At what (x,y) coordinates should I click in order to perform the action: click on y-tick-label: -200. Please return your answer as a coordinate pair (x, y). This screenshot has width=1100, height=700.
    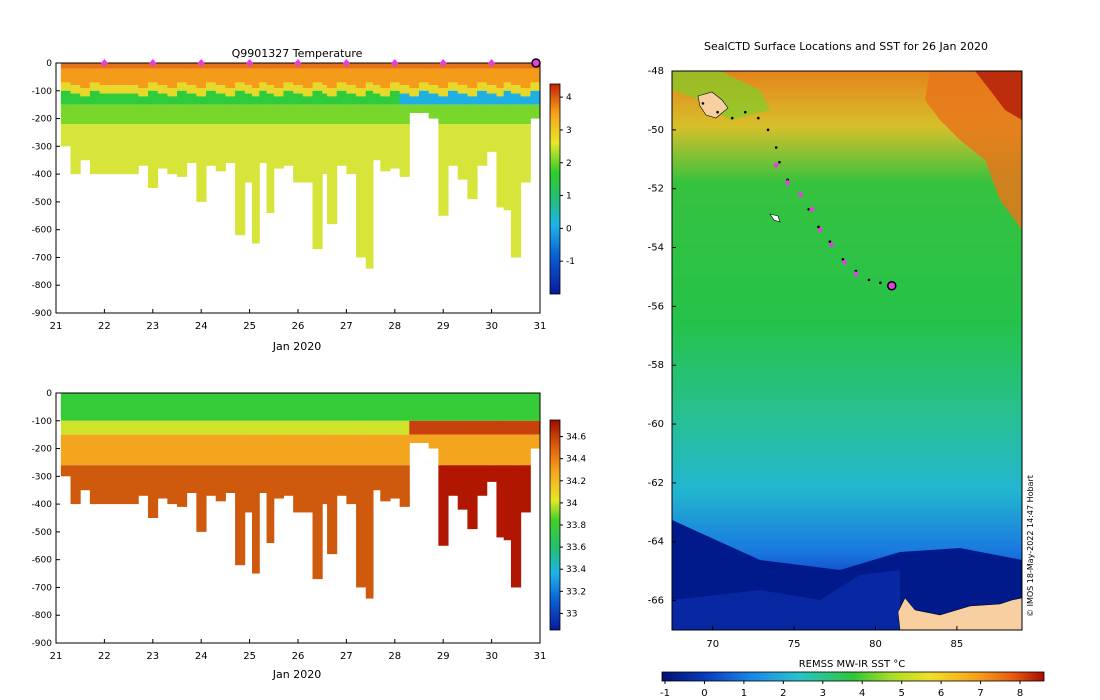
    Looking at the image, I should click on (42, 120).